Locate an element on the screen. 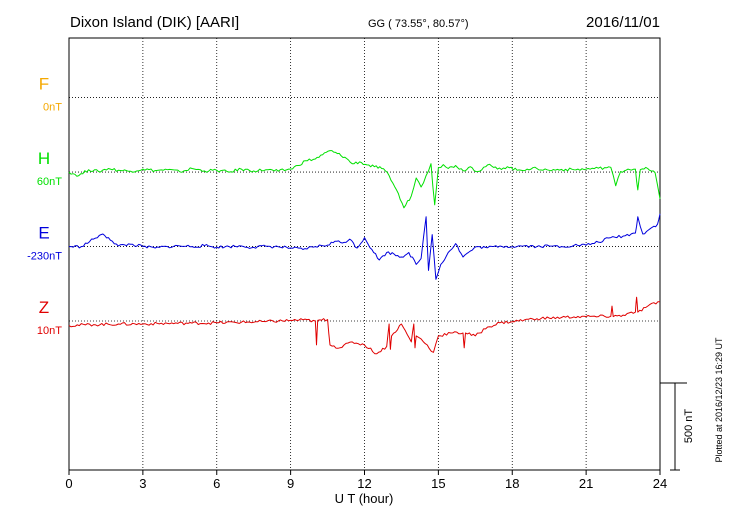 Image resolution: width=730 pixels, height=520 pixels. x-tick-label: 18 is located at coordinates (512, 483).